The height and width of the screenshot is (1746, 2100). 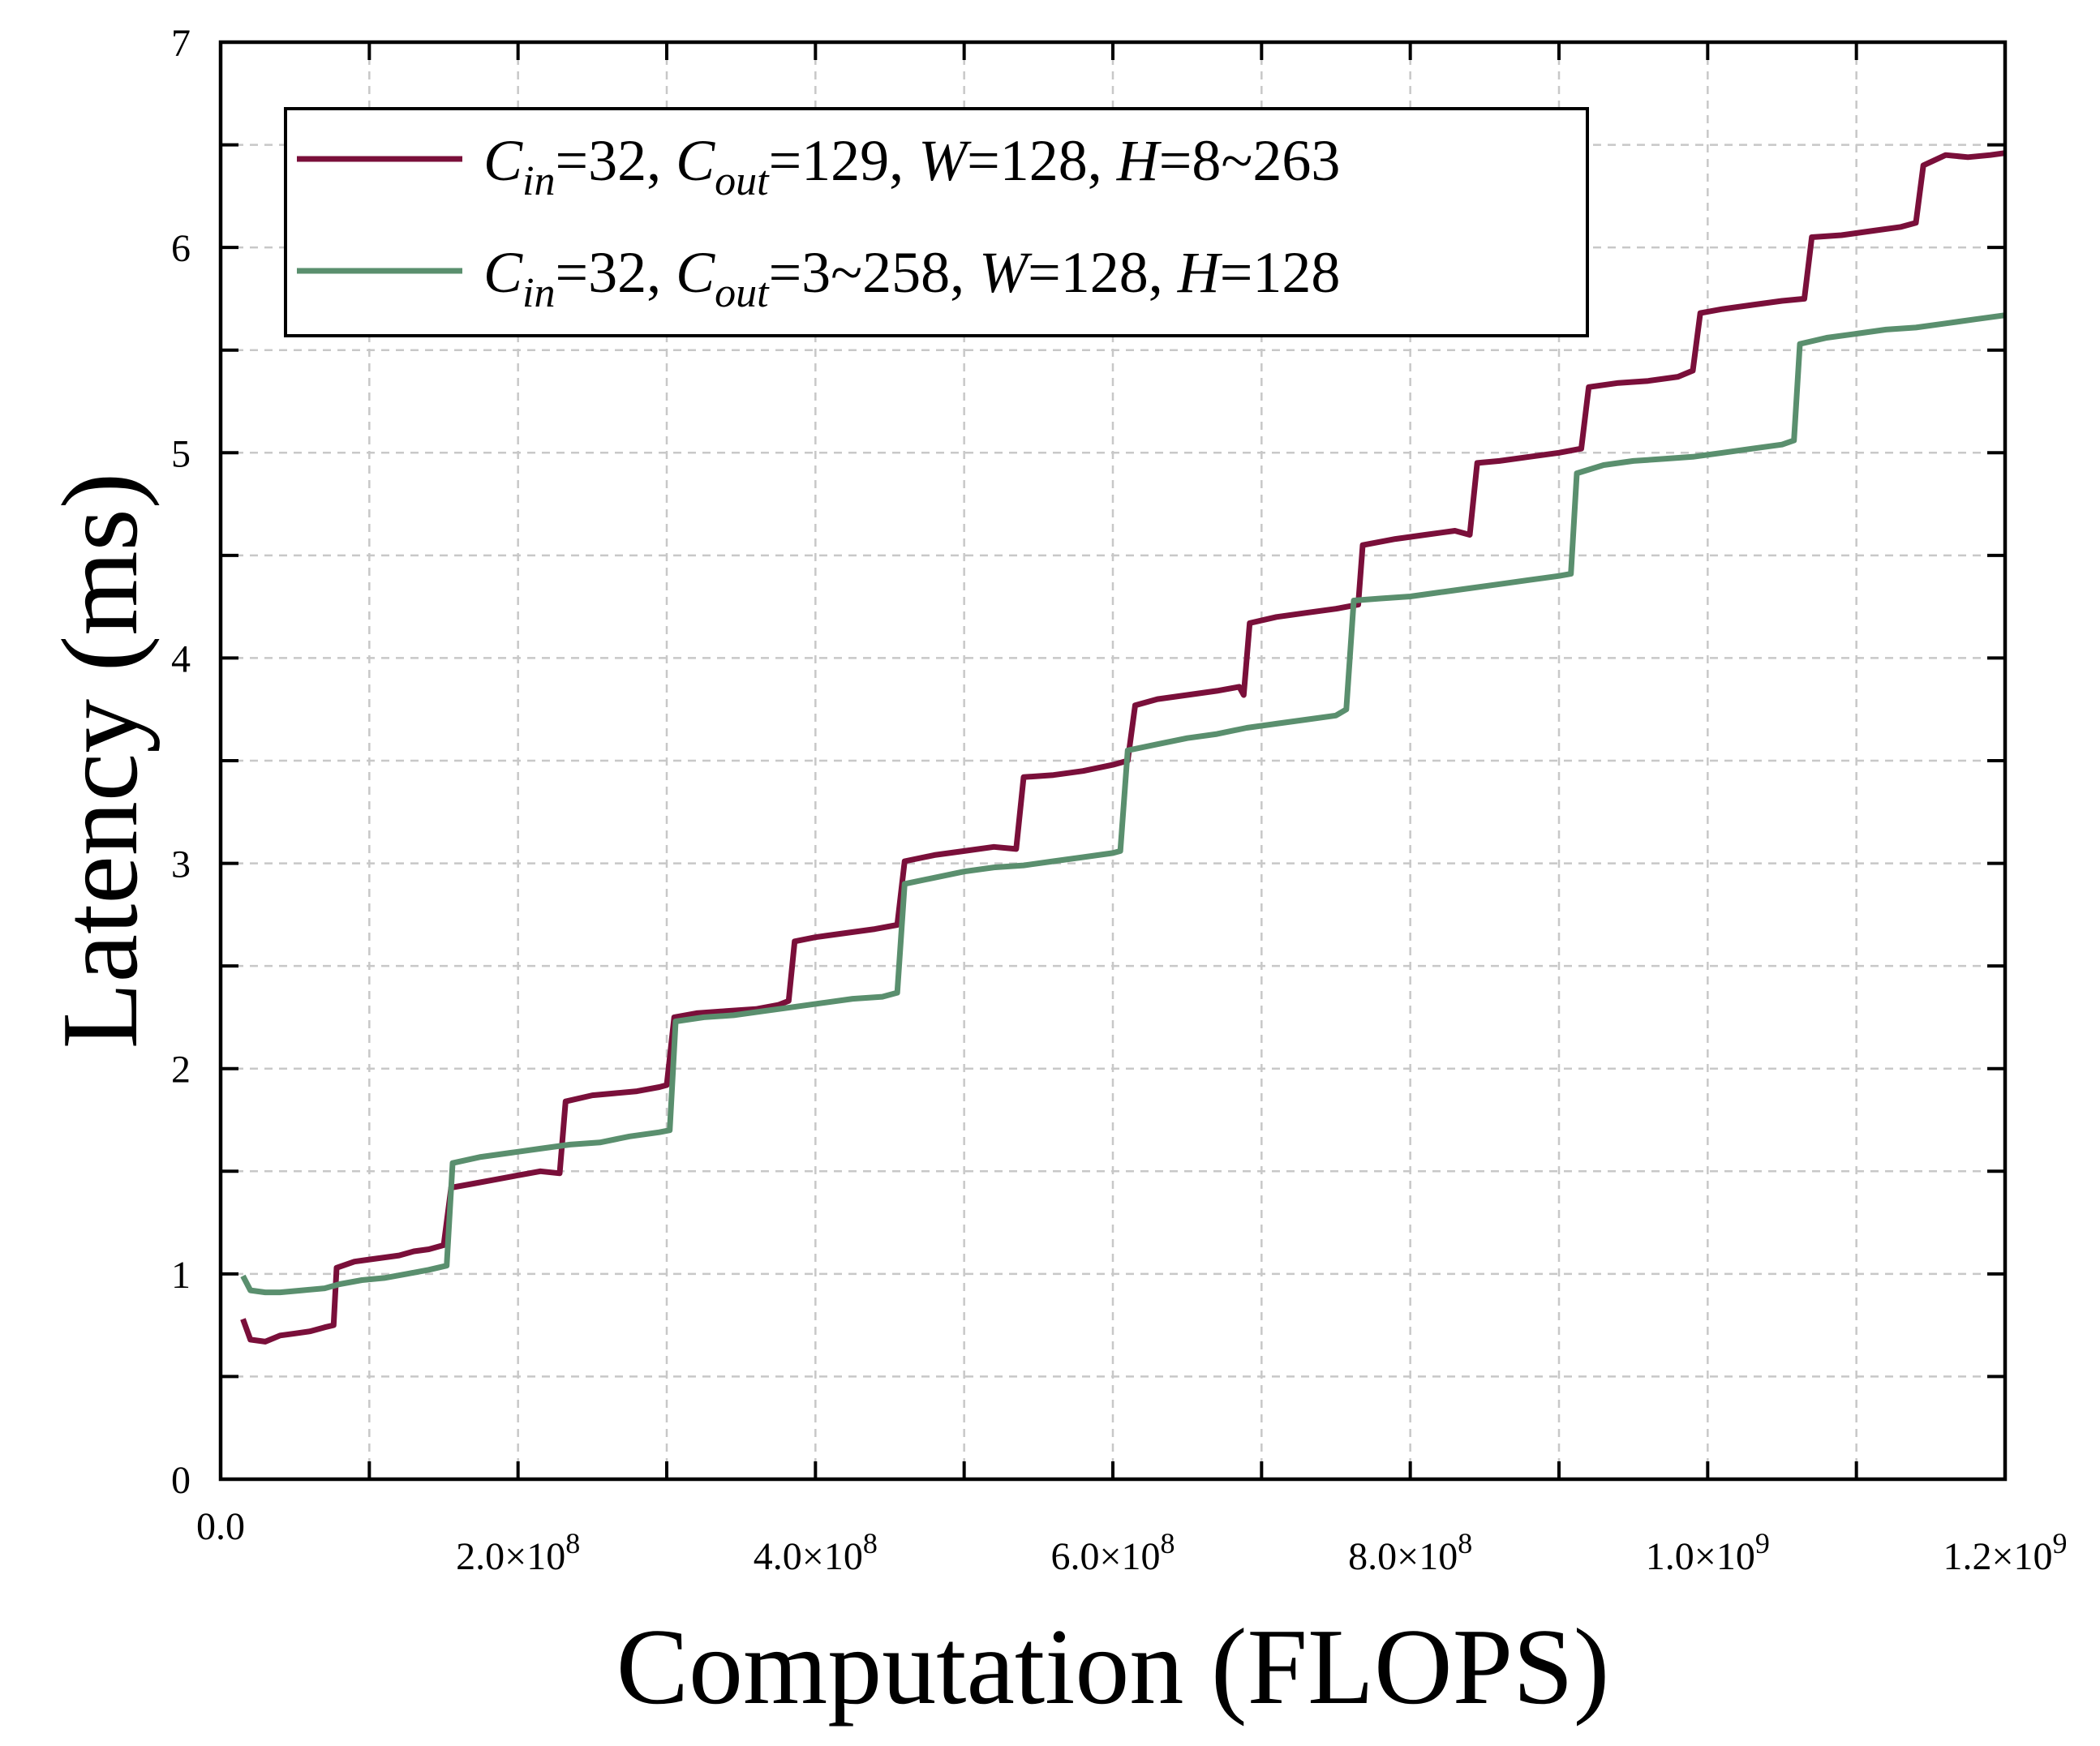 I want to click on x-tick-label: 6.0×10⁸, so click(x=1112, y=1552).